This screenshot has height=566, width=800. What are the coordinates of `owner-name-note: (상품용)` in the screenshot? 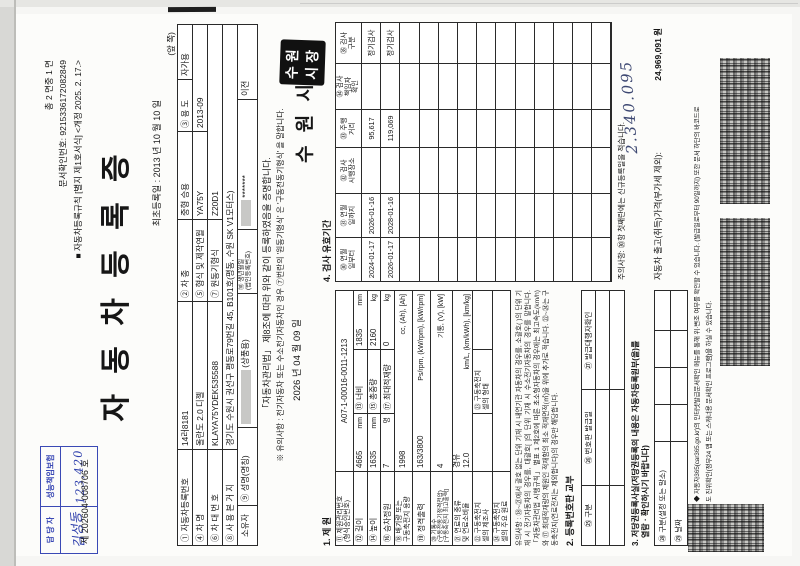 It's located at (245, 353).